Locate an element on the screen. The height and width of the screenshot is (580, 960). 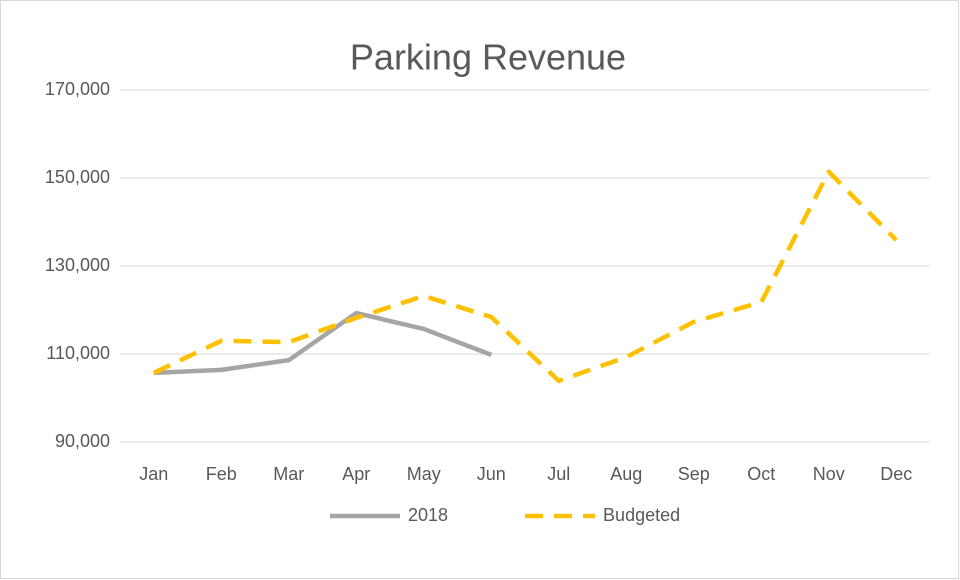
legend-label: 2018 is located at coordinates (428, 515).